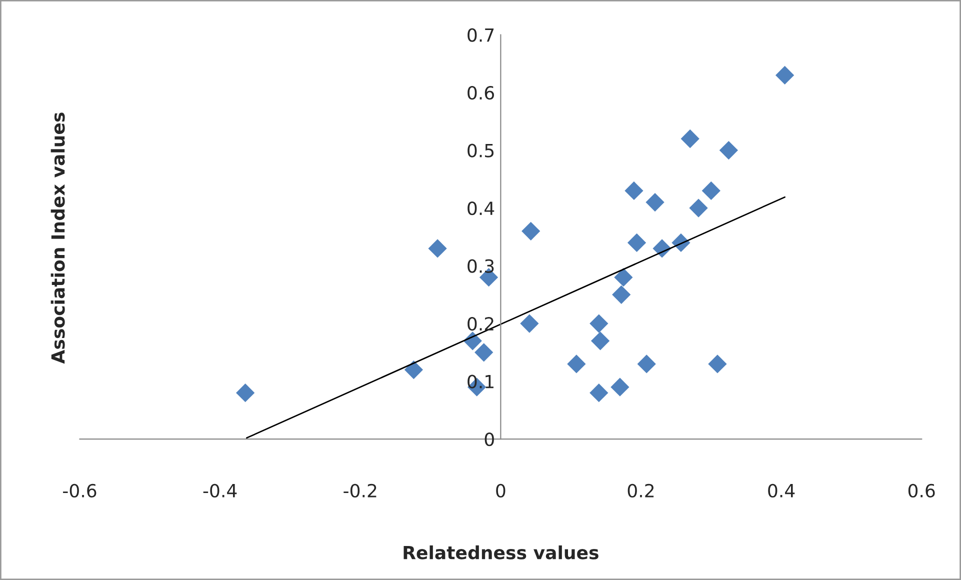 This screenshot has height=580, width=961. Describe the element at coordinates (501, 491) in the screenshot. I see `x-tick-label: 0` at that location.